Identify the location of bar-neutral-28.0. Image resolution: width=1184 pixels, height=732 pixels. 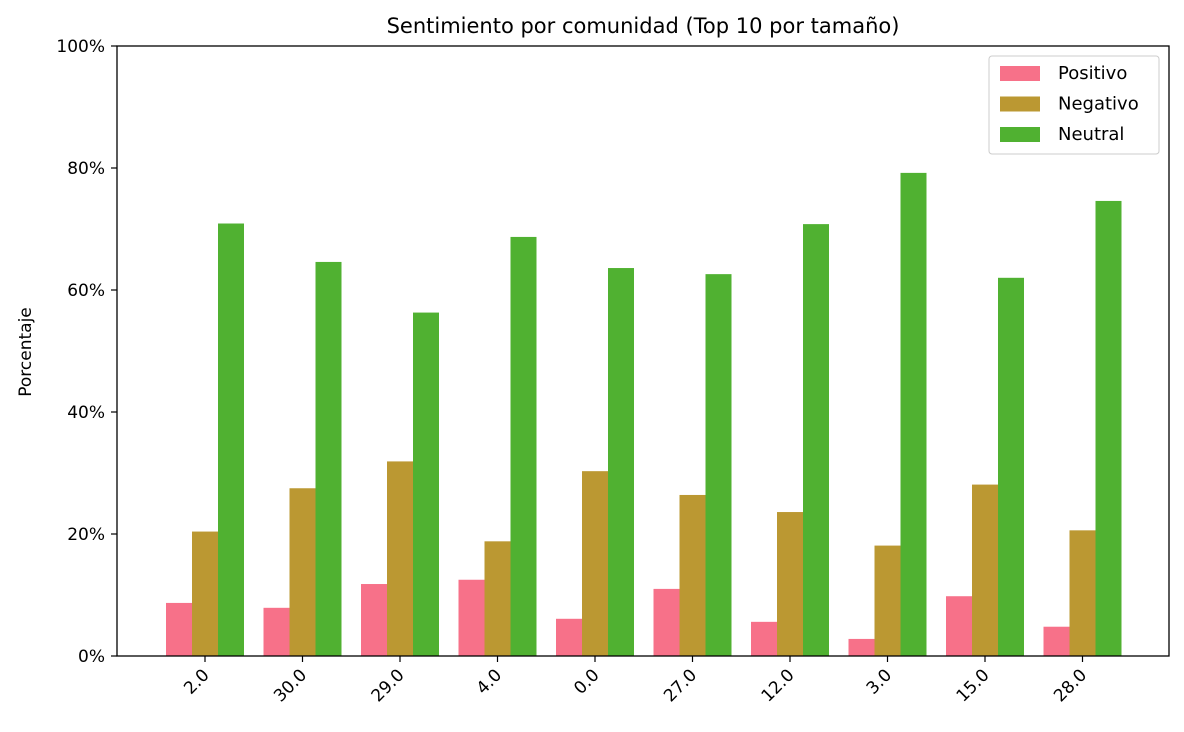
(1108, 428).